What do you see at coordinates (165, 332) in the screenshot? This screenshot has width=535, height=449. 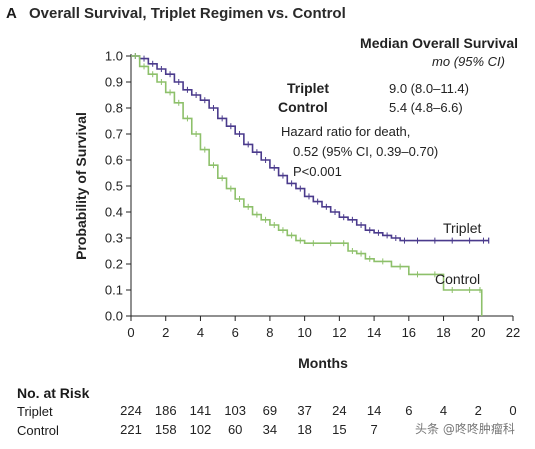 I see `x-tick-label: 2` at bounding box center [165, 332].